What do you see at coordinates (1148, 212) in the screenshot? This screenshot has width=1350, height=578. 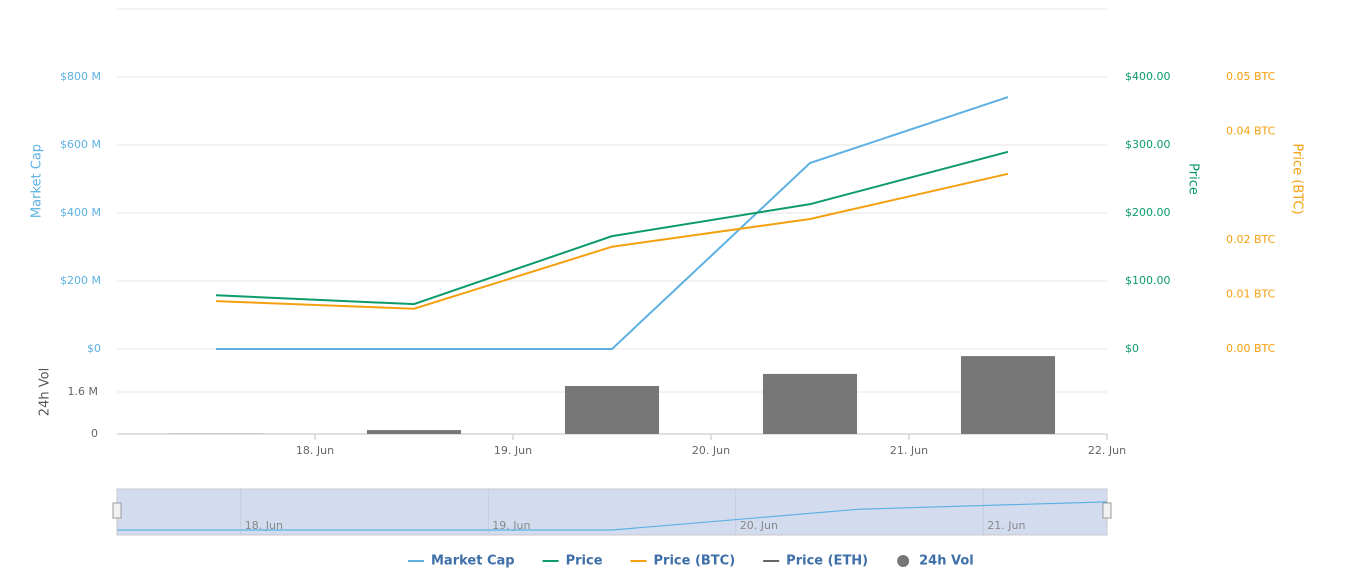 I see `y-tick-label: $200.00` at bounding box center [1148, 212].